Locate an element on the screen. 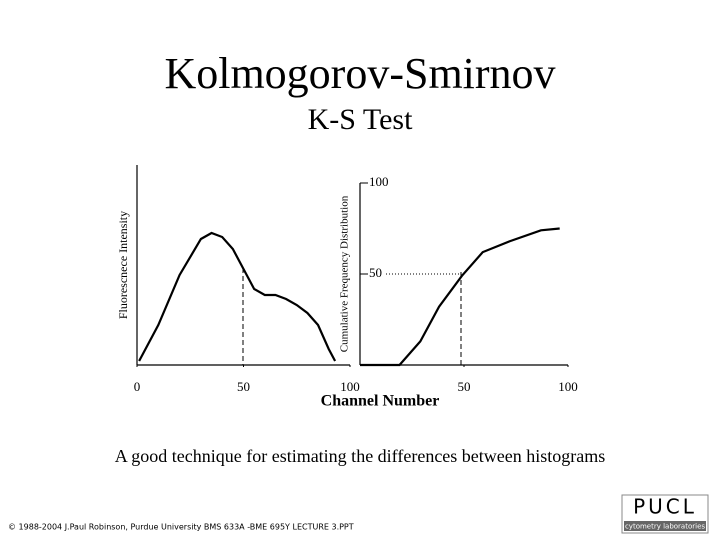  y-axis-label: Fluorescnece Intensity is located at coordinates (123, 265).